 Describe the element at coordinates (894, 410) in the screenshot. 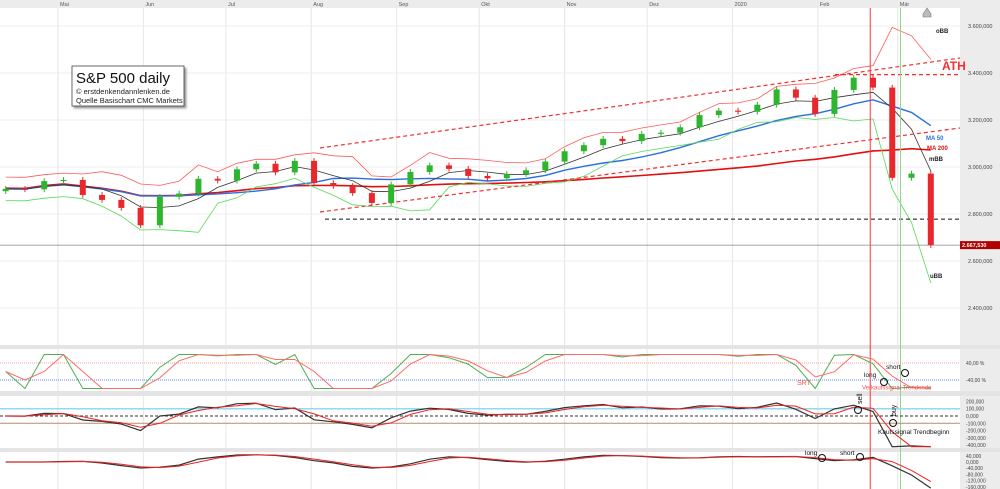

I see `annotation-label: buy` at that location.